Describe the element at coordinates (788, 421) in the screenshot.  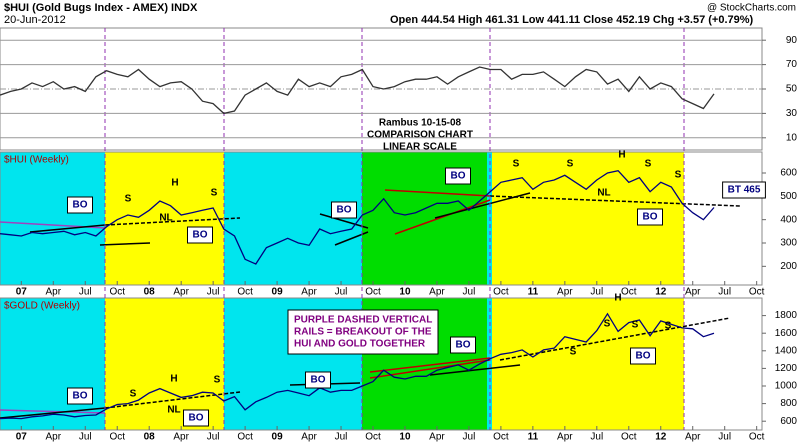
I see `y-tick-label: 600` at that location.